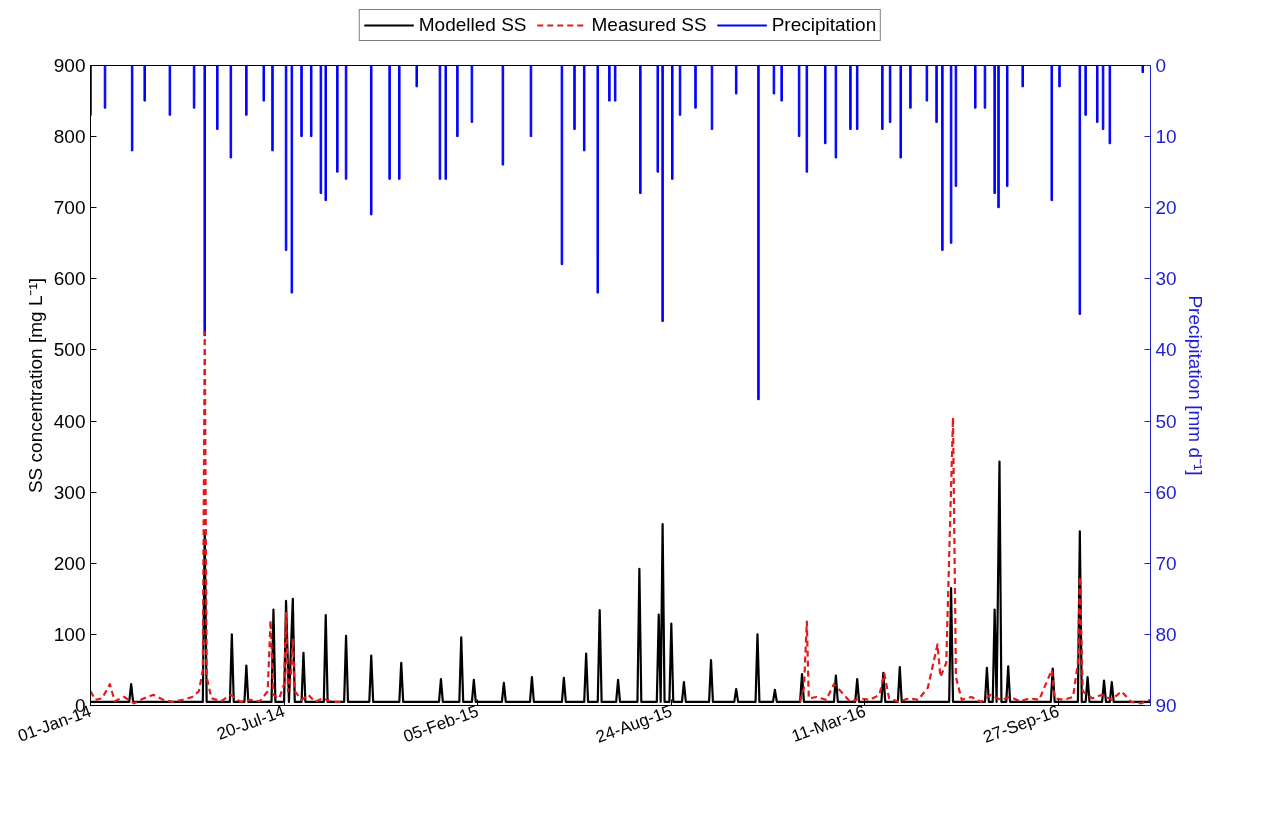 The height and width of the screenshot is (827, 1271). I want to click on y2-tick-label: 0, so click(1161, 65).